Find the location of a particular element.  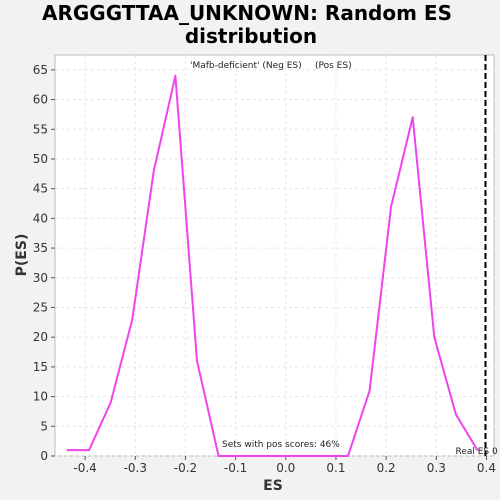

x-tick-label: 0.0 is located at coordinates (285, 468).